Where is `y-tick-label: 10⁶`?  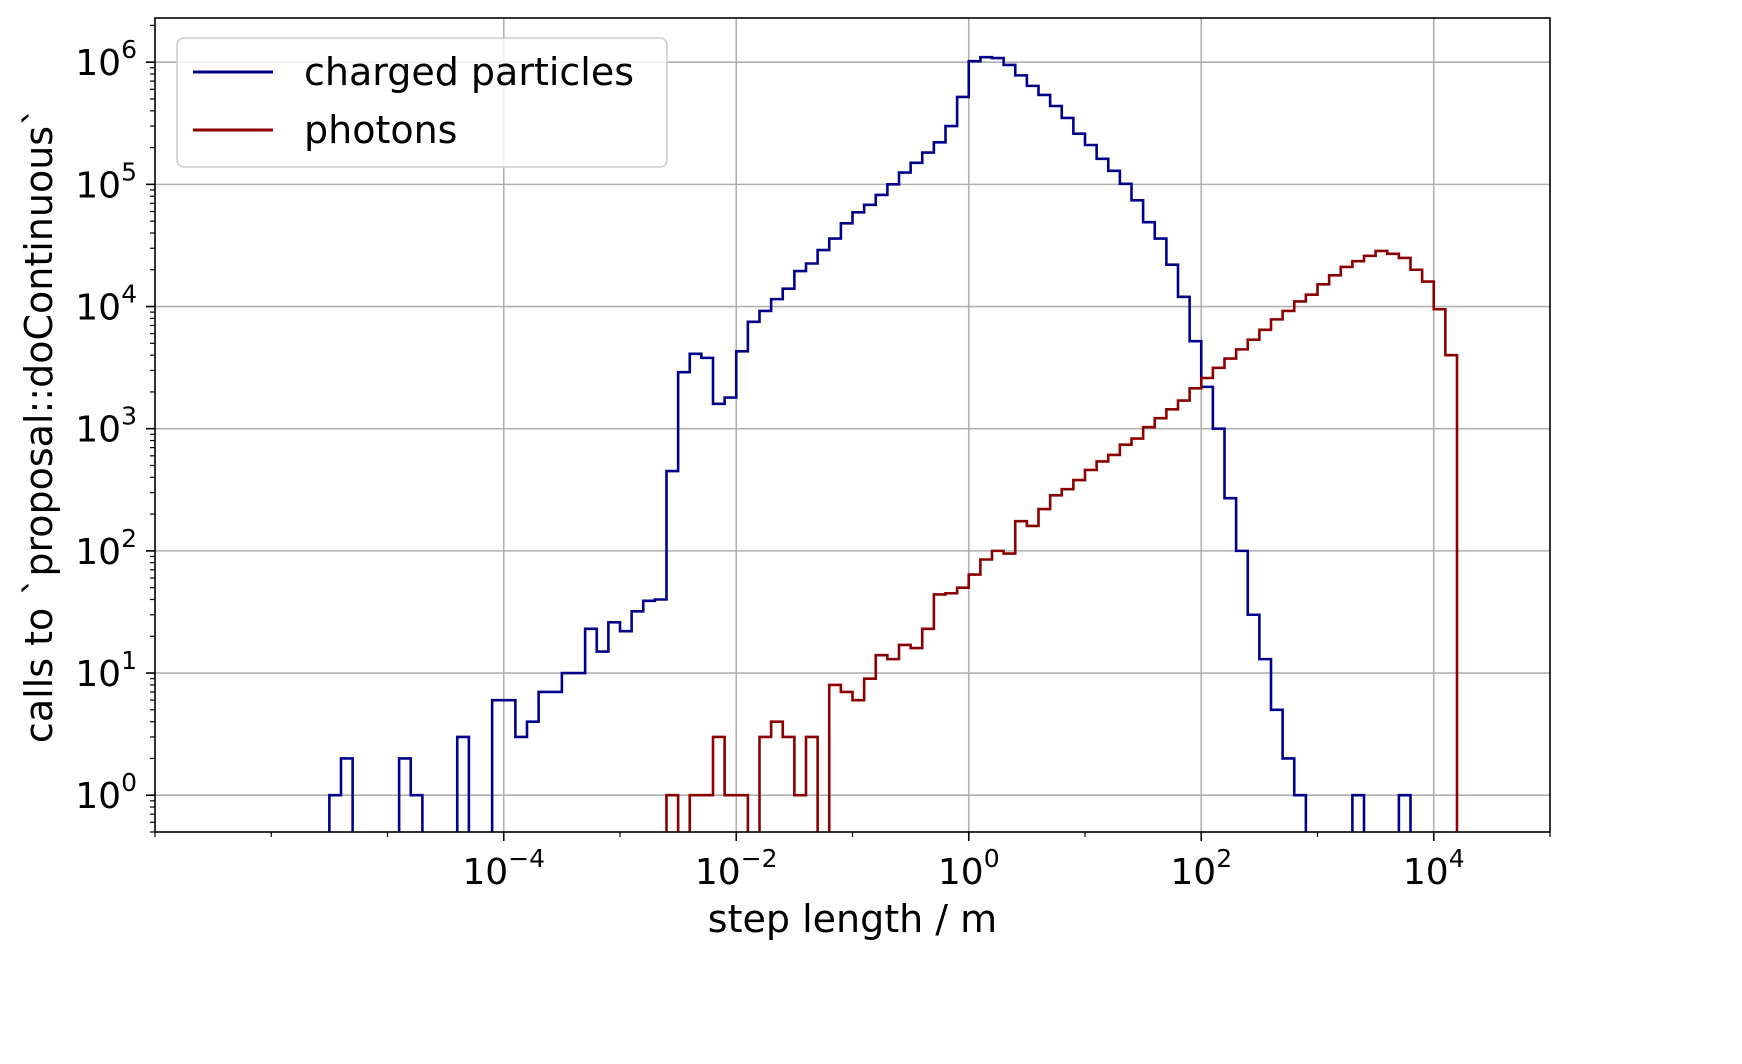
y-tick-label: 10⁶ is located at coordinates (106, 59).